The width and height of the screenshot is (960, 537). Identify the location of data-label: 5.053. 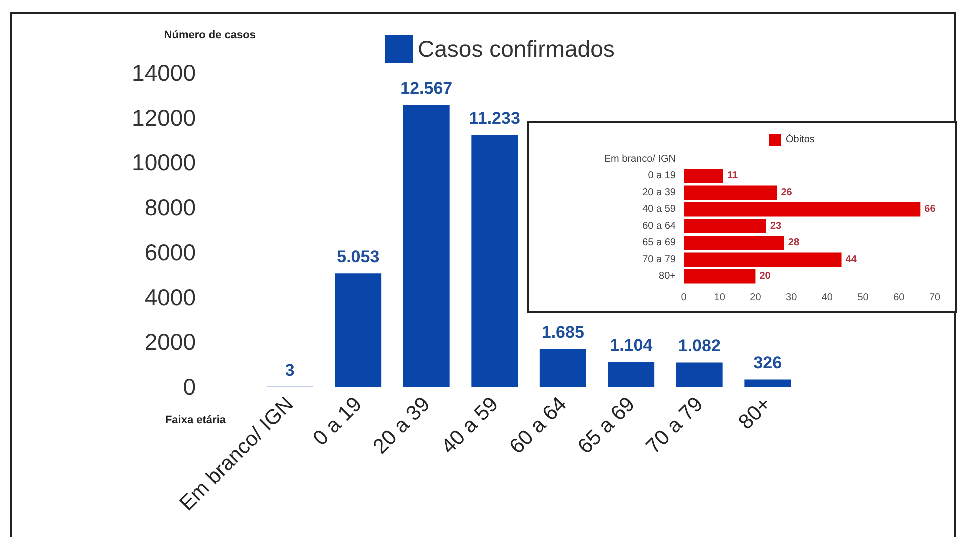
(358, 257).